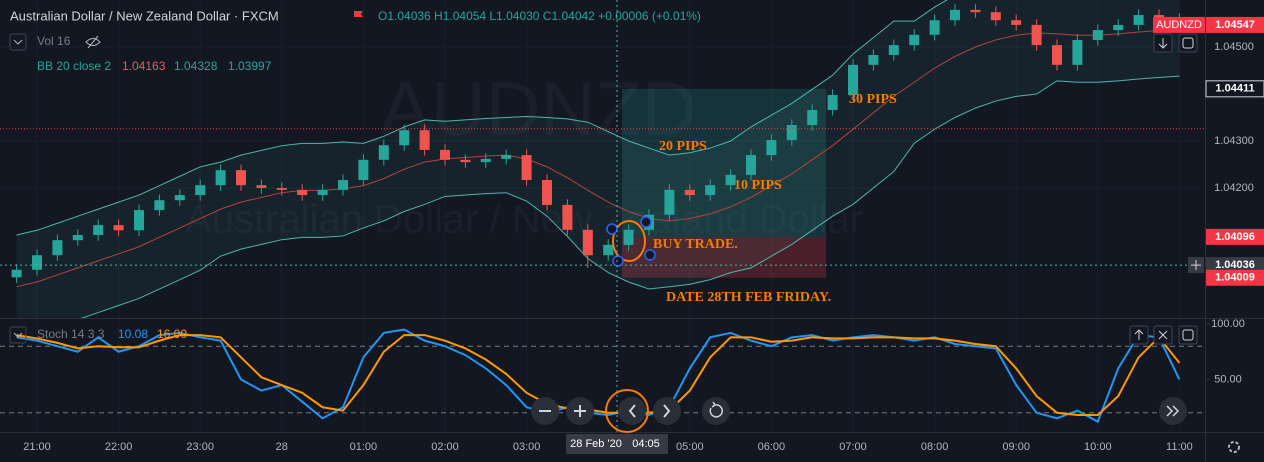  Describe the element at coordinates (144, 66) in the screenshot. I see `bb-value: 1.04163` at that location.